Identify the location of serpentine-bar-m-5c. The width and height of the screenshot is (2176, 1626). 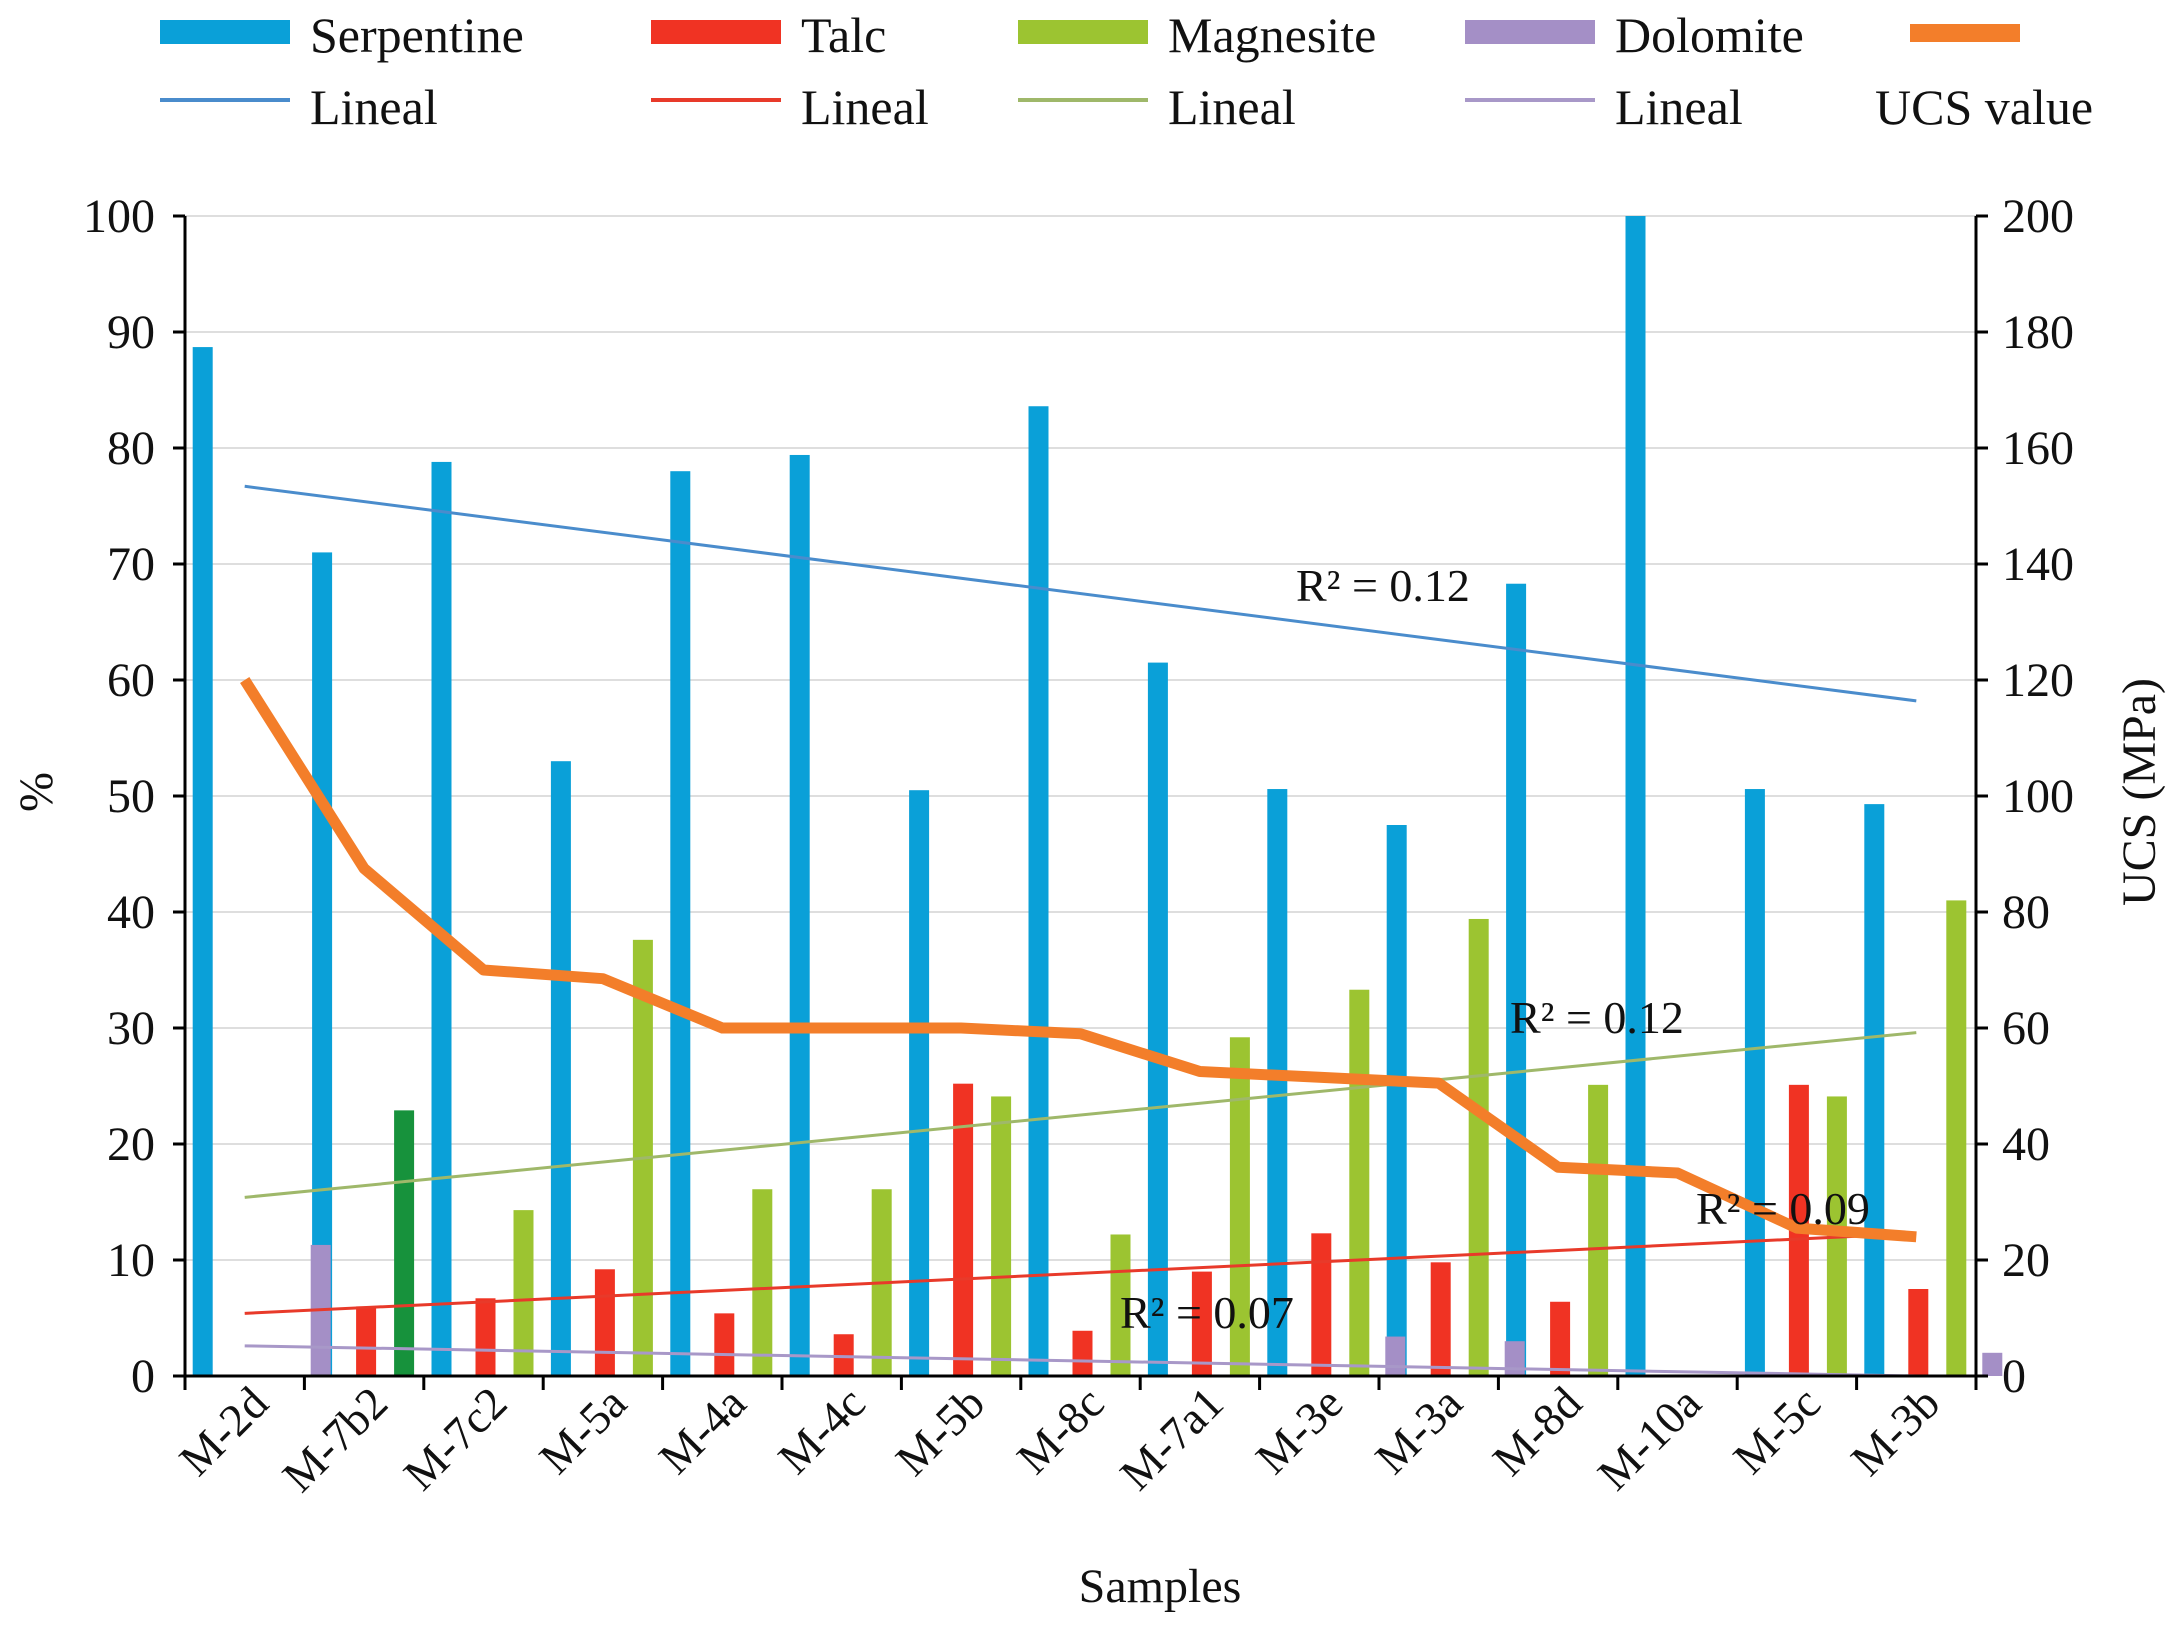
(1754, 1082).